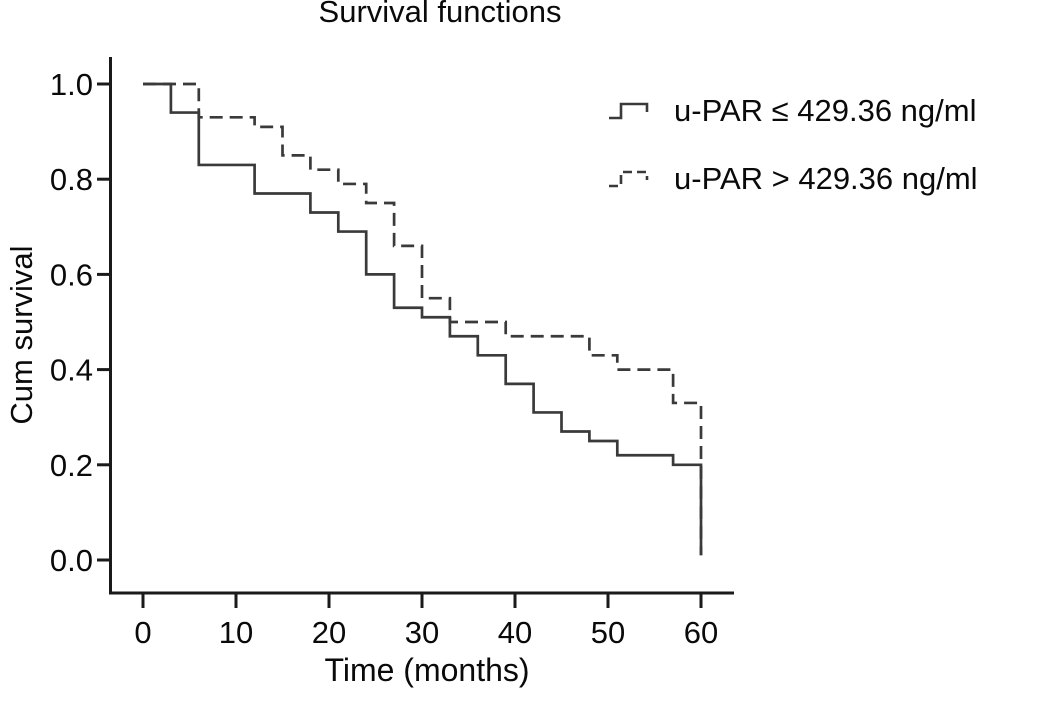  What do you see at coordinates (71, 560) in the screenshot?
I see `y-tick-label: 0.0` at bounding box center [71, 560].